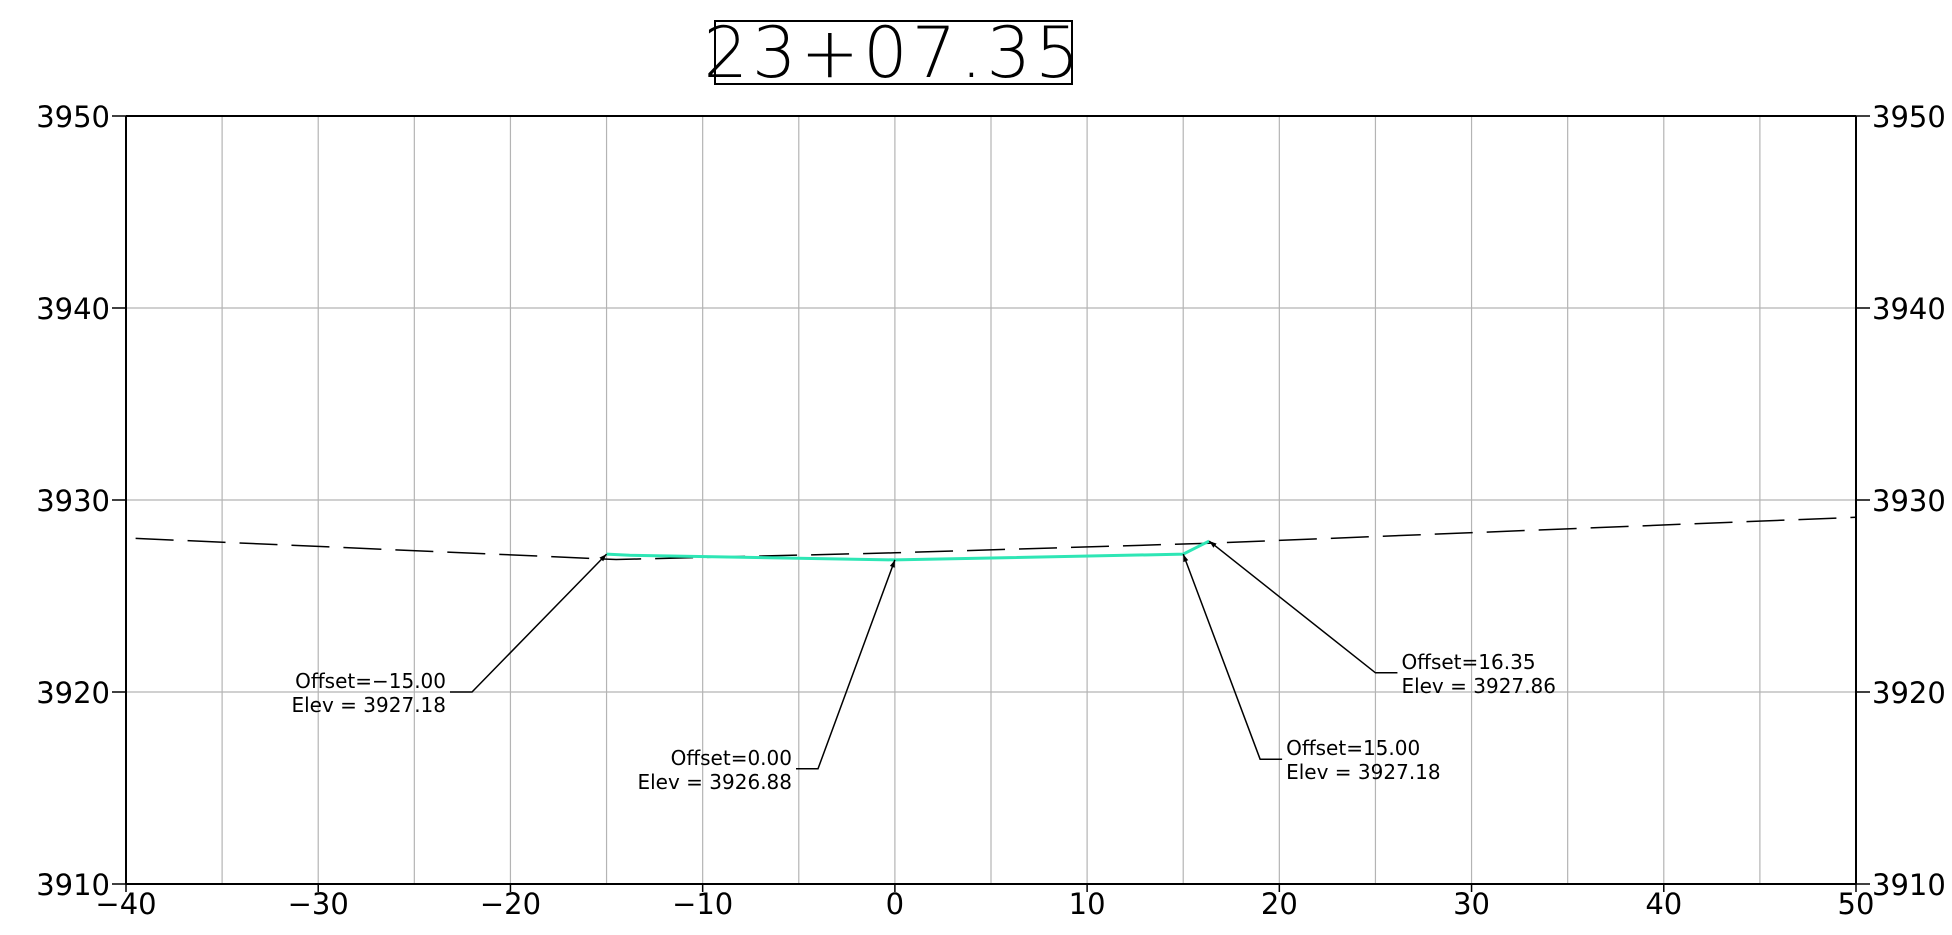 This screenshot has width=1952, height=935. I want to click on x-tick-label: −30, so click(318, 904).